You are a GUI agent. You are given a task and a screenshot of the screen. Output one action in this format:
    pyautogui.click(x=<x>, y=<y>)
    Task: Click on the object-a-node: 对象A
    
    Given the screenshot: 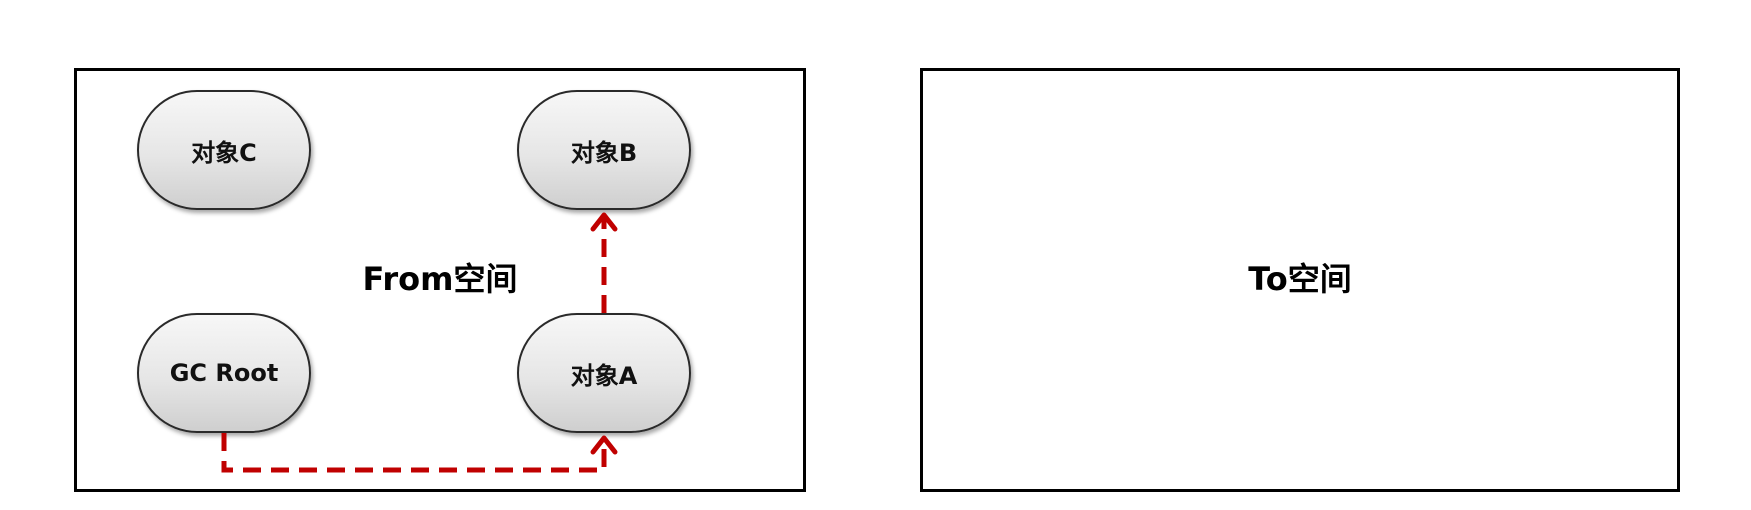 What is the action you would take?
    pyautogui.click(x=604, y=373)
    